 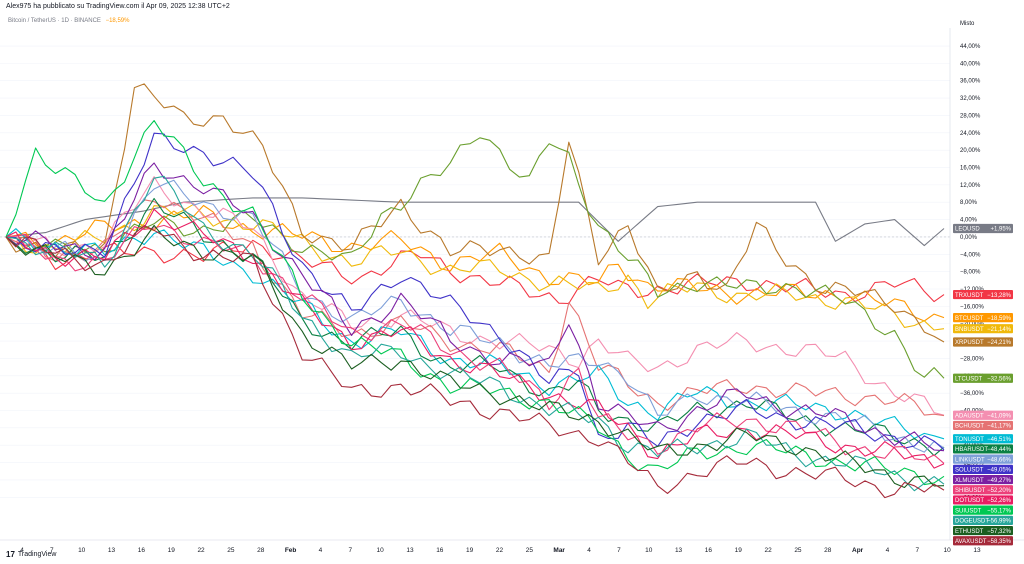 I want to click on price-badge-value: −56,99%, so click(x=999, y=522).